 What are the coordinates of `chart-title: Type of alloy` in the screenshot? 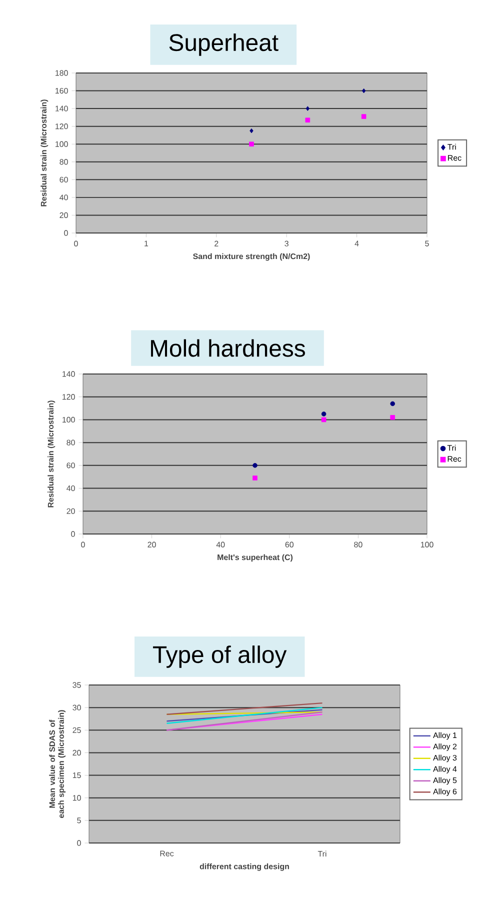 It's located at (220, 657).